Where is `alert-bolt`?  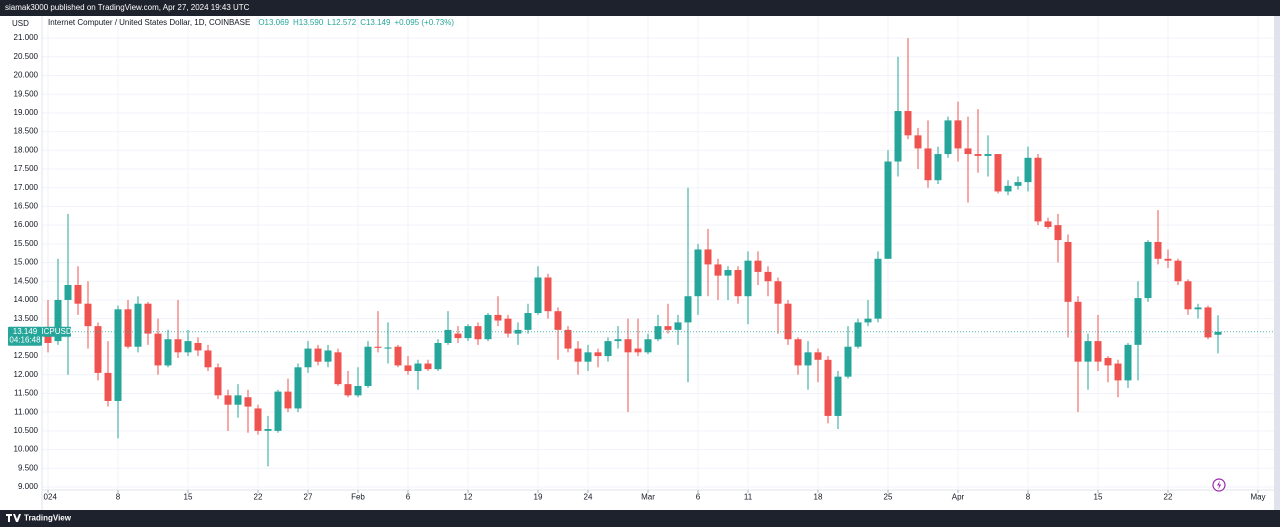
alert-bolt is located at coordinates (1219, 485).